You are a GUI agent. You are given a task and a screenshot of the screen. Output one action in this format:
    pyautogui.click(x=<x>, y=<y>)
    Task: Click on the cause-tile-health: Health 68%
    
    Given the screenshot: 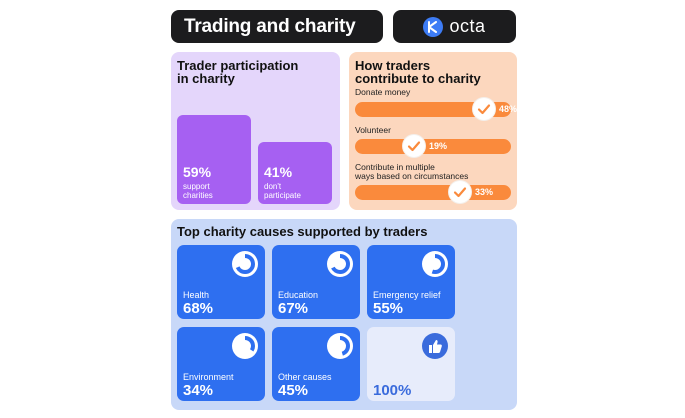 What is the action you would take?
    pyautogui.click(x=221, y=282)
    